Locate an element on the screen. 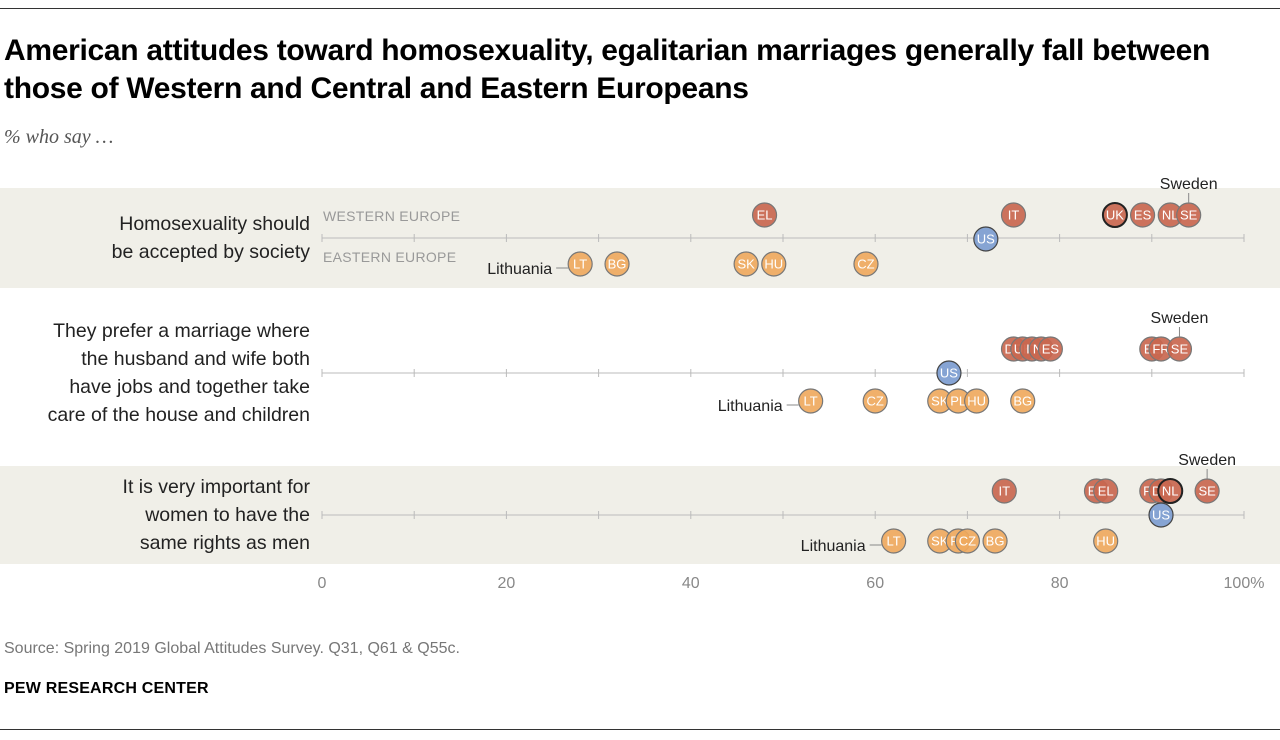 The height and width of the screenshot is (740, 1280). row-label-line: women to have the is located at coordinates (227, 515).